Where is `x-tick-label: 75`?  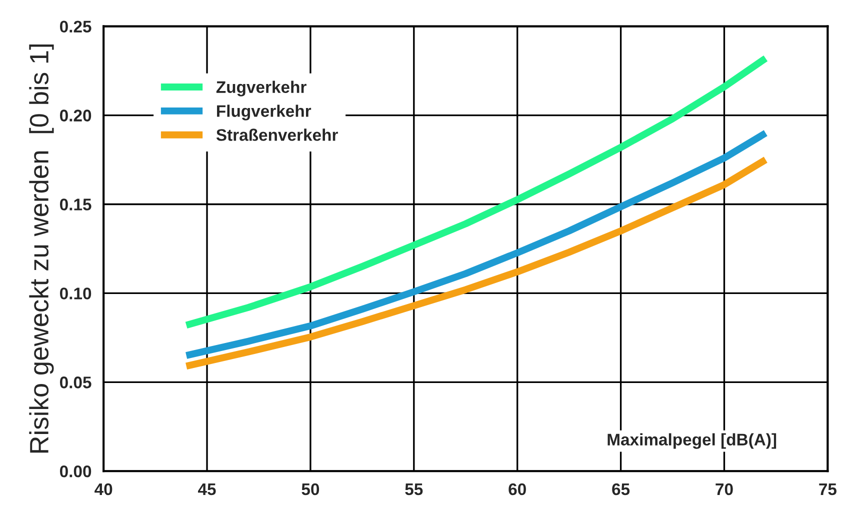 x-tick-label: 75 is located at coordinates (827, 490).